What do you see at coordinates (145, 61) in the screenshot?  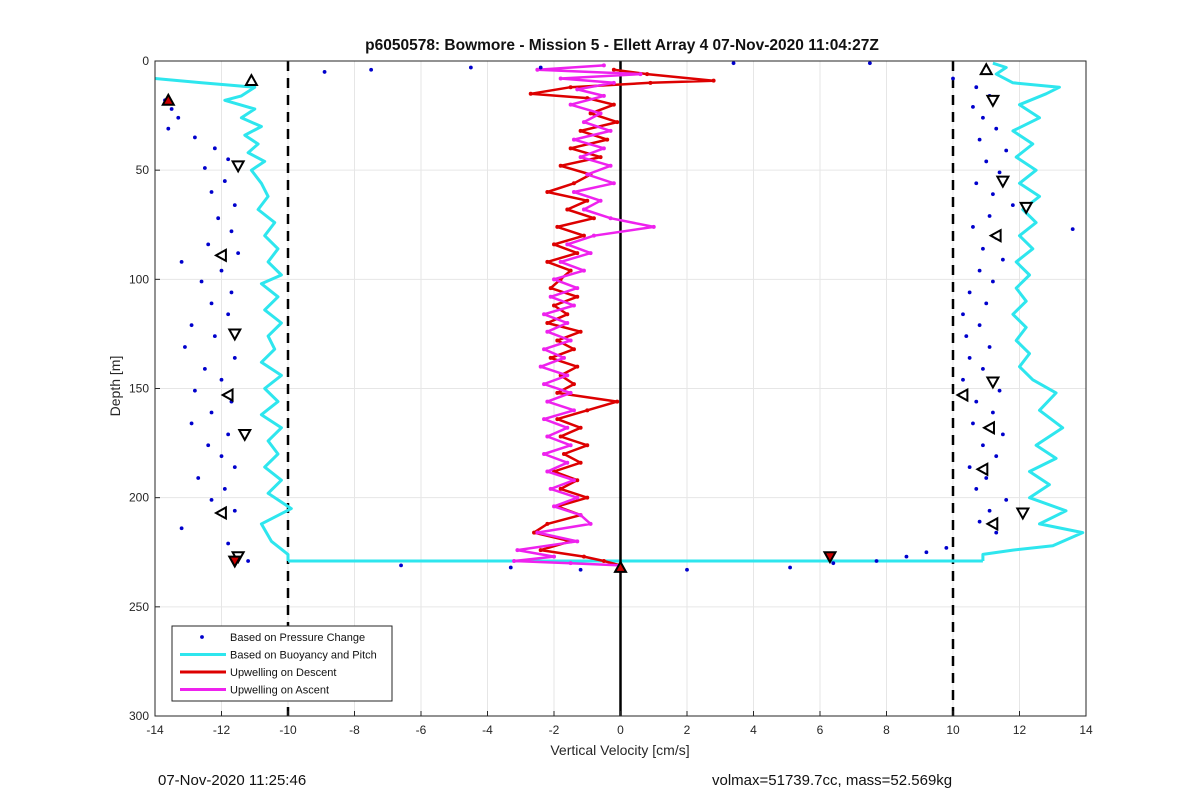 I see `y-tick-label: 0` at bounding box center [145, 61].